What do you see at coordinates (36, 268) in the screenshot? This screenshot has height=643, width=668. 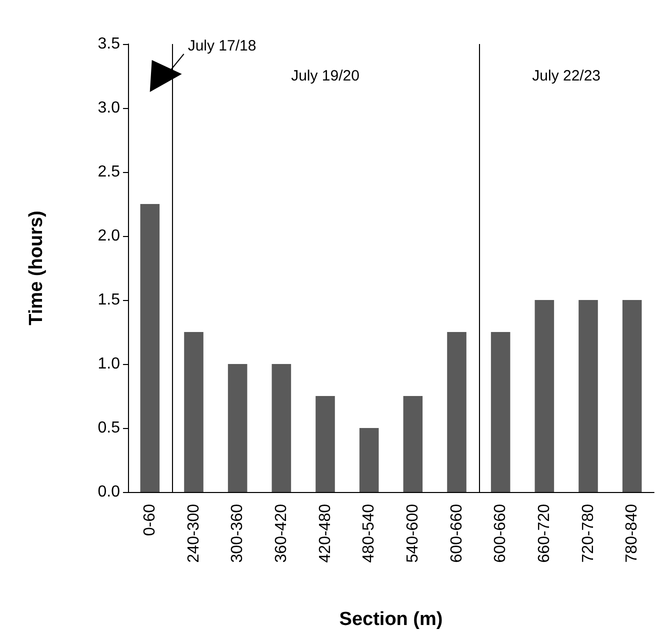 I see `y-axis-title: Time (hours)` at bounding box center [36, 268].